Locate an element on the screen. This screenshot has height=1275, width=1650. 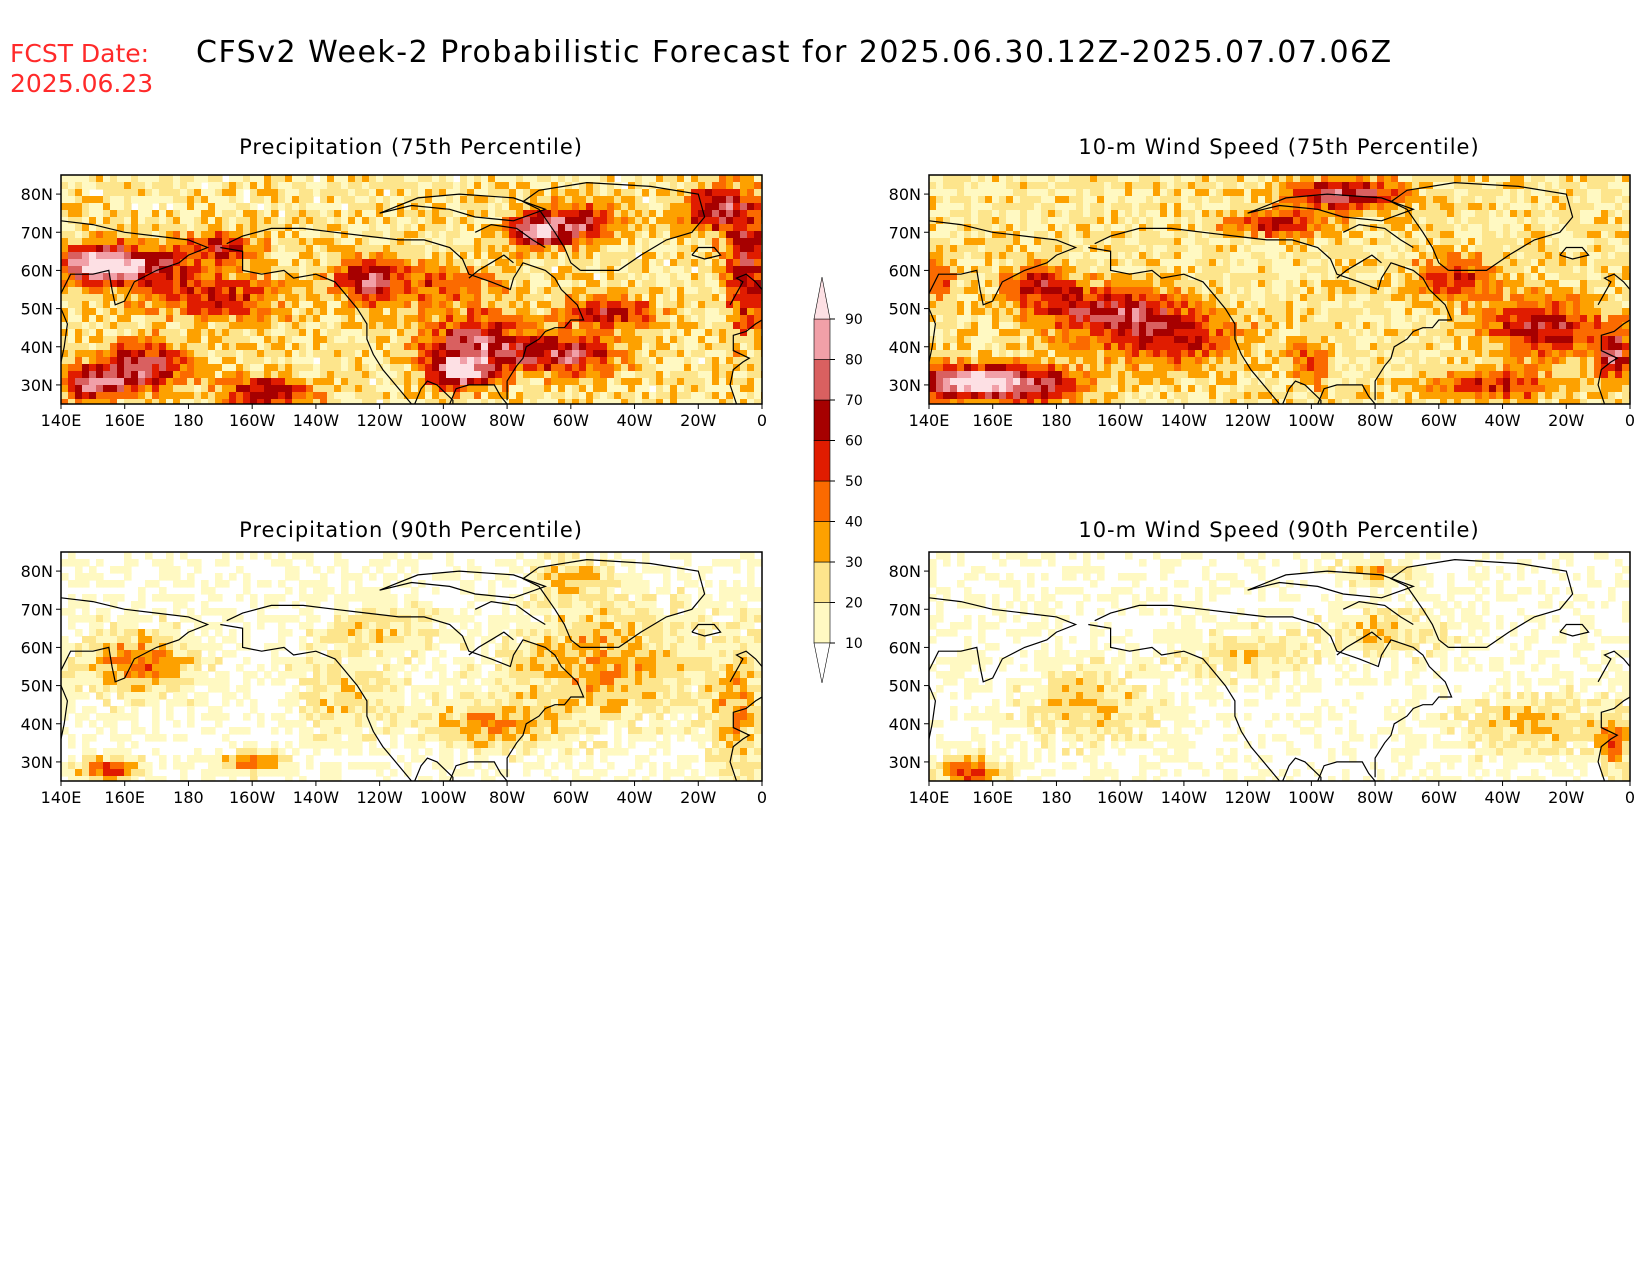
panel-title: Precipitation (75th Percentile) is located at coordinates (411, 147).